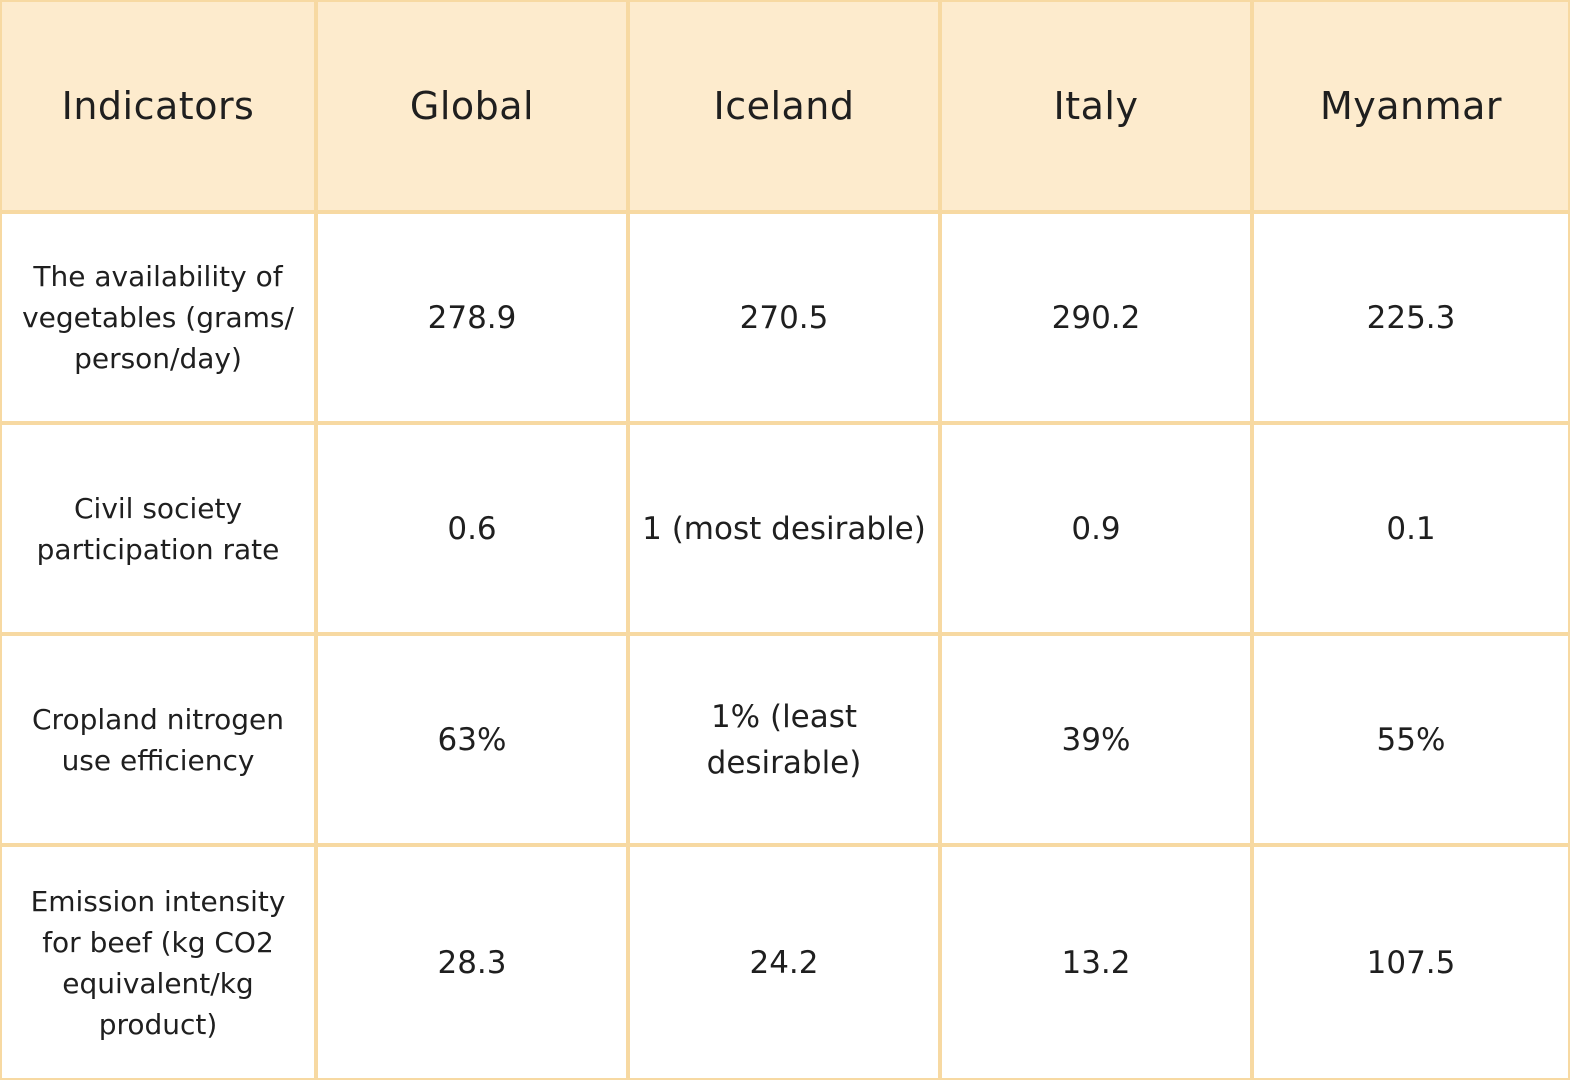 The image size is (1570, 1080). What do you see at coordinates (472, 739) in the screenshot?
I see `table-cell-nitrogen-global: 63%` at bounding box center [472, 739].